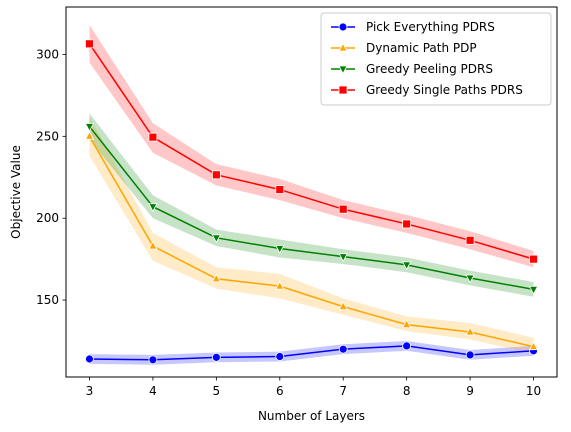 This screenshot has width=571, height=432. I want to click on dynamic-path-pdp-legend-label: Dynamic Path PDP, so click(421, 48).